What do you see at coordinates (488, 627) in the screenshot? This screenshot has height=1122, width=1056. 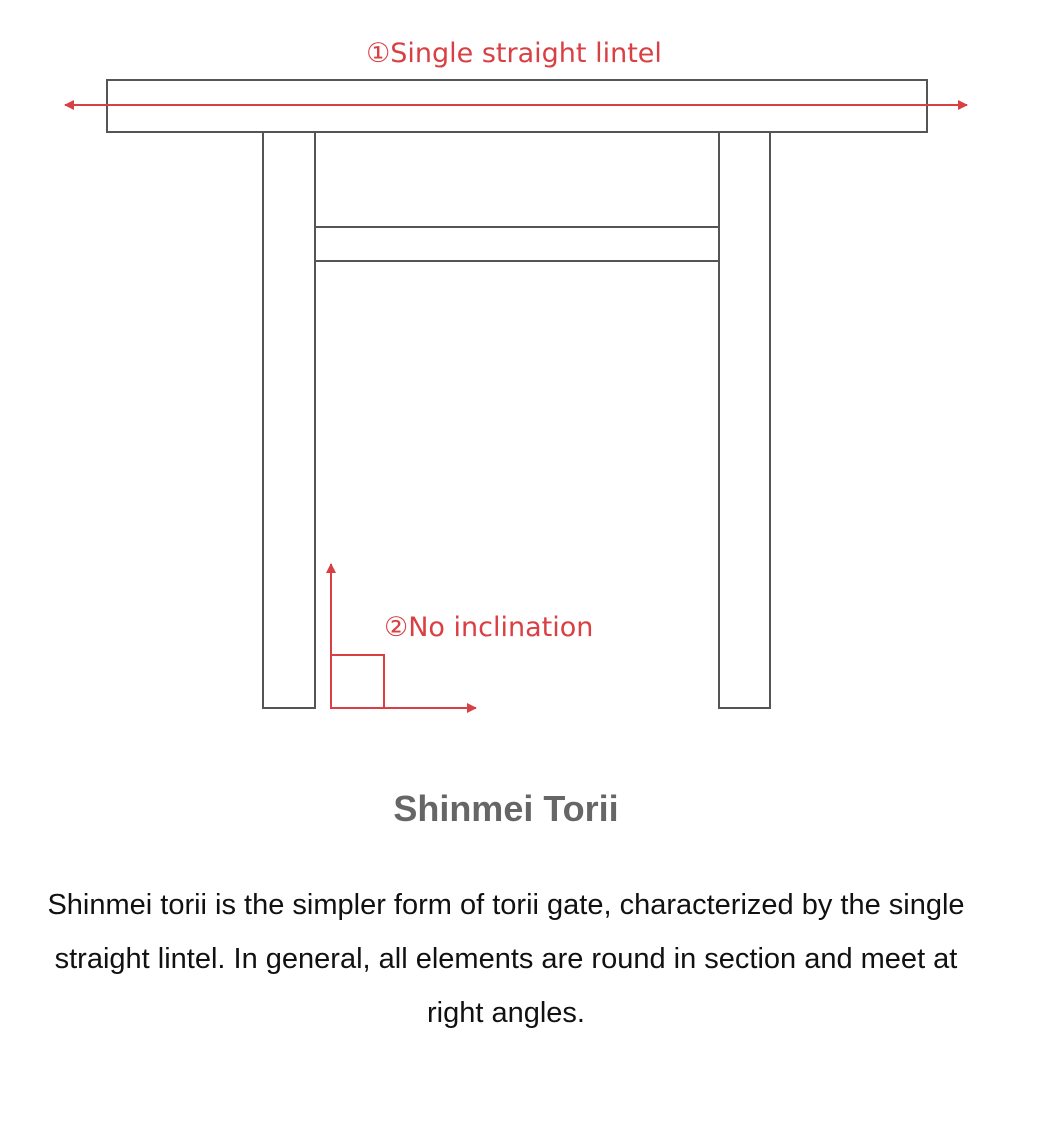 I see `inclination-label: ②No inclination` at bounding box center [488, 627].